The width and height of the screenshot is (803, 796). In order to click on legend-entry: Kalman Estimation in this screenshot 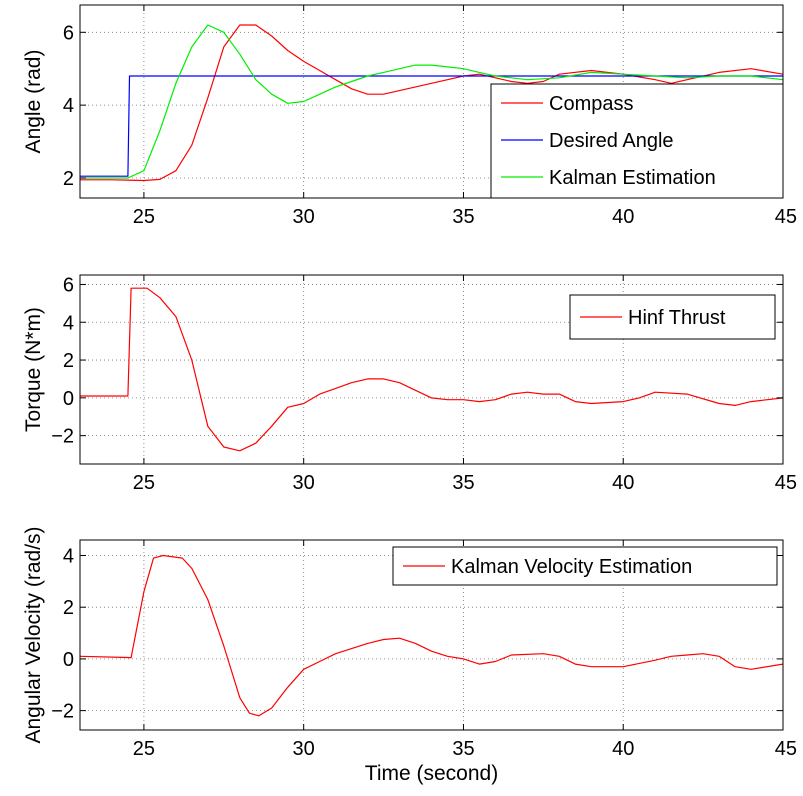, I will do `click(632, 178)`.